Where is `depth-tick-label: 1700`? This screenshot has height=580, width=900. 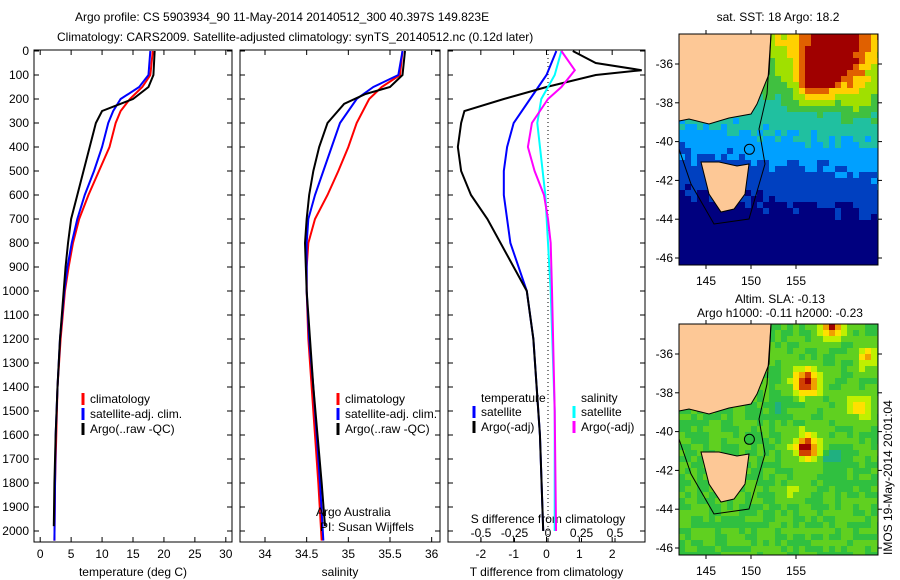
depth-tick-label: 1700 is located at coordinates (15, 459).